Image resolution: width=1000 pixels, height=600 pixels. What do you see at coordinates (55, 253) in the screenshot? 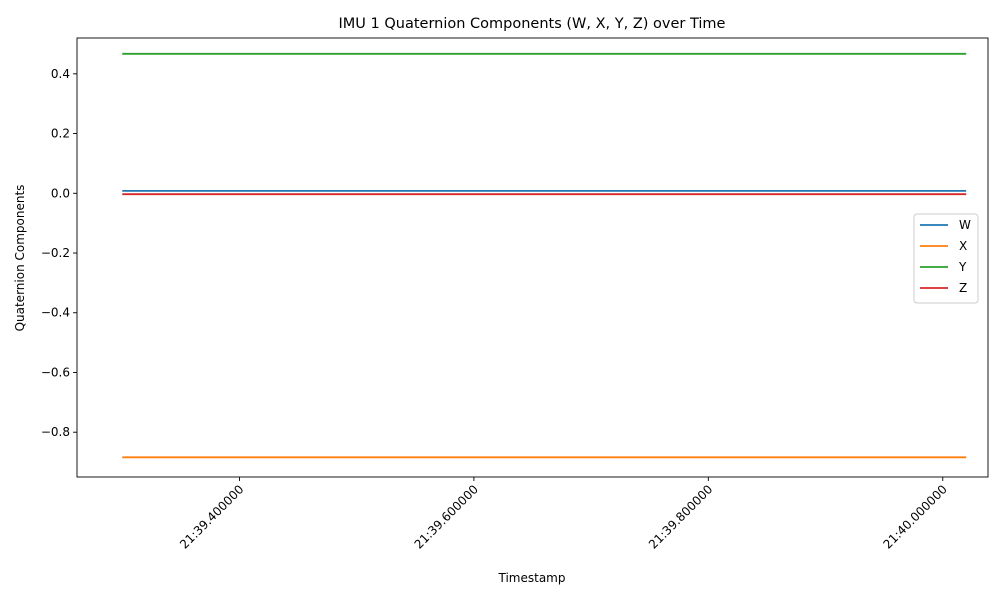
I see `y-tick-label: −0.2` at bounding box center [55, 253].